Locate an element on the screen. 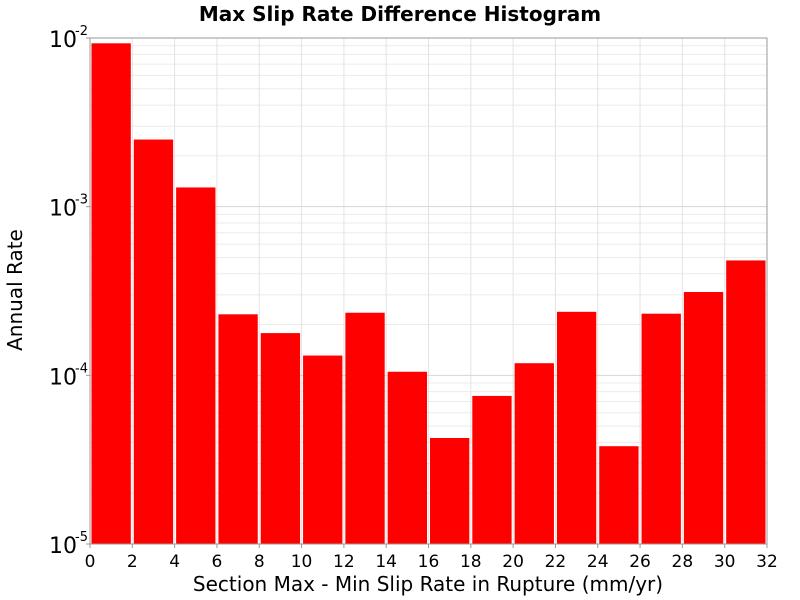 This screenshot has height=600, width=800. x-tick-label: 16 is located at coordinates (429, 562).